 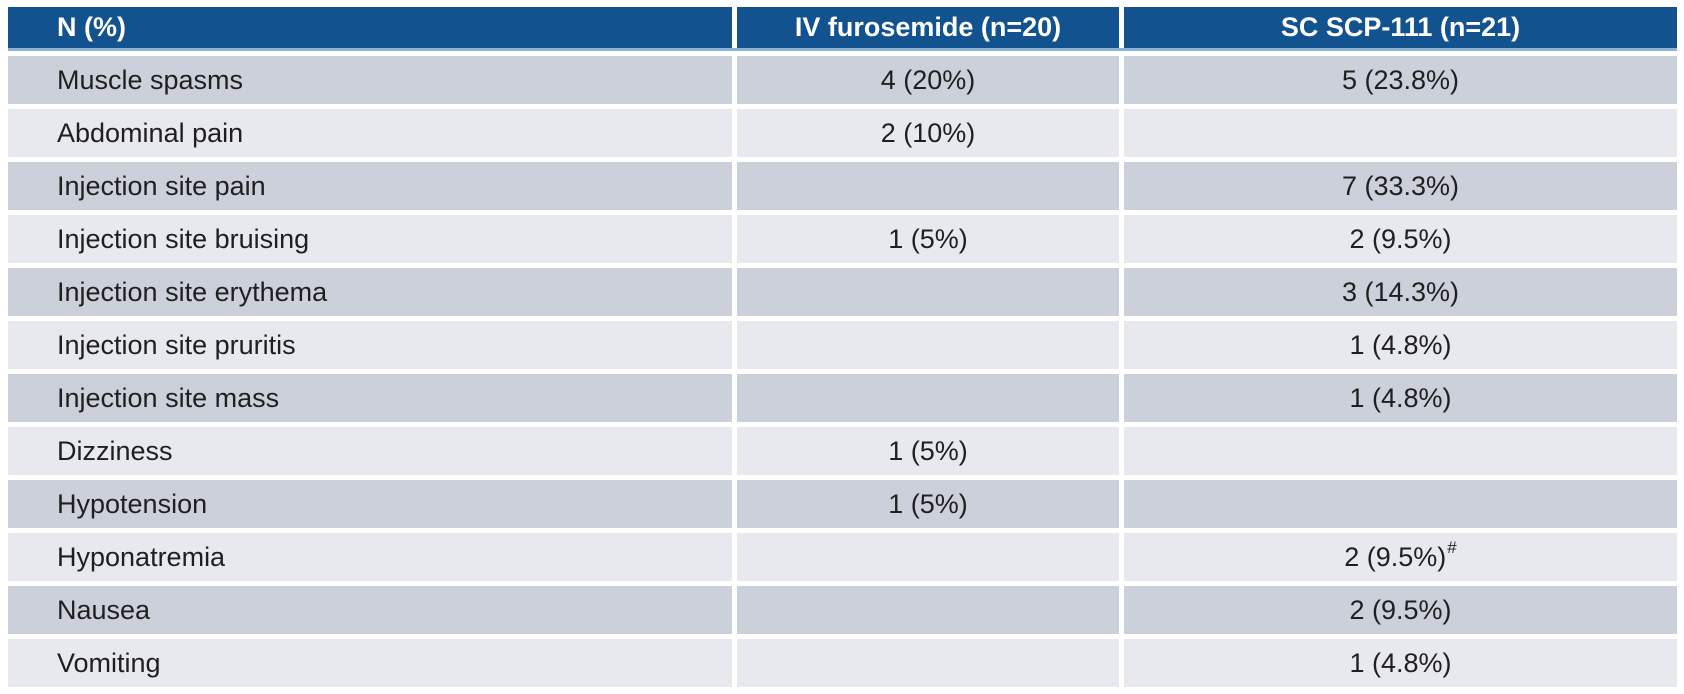 What do you see at coordinates (370, 186) in the screenshot?
I see `row-label-cell: Injection site pain` at bounding box center [370, 186].